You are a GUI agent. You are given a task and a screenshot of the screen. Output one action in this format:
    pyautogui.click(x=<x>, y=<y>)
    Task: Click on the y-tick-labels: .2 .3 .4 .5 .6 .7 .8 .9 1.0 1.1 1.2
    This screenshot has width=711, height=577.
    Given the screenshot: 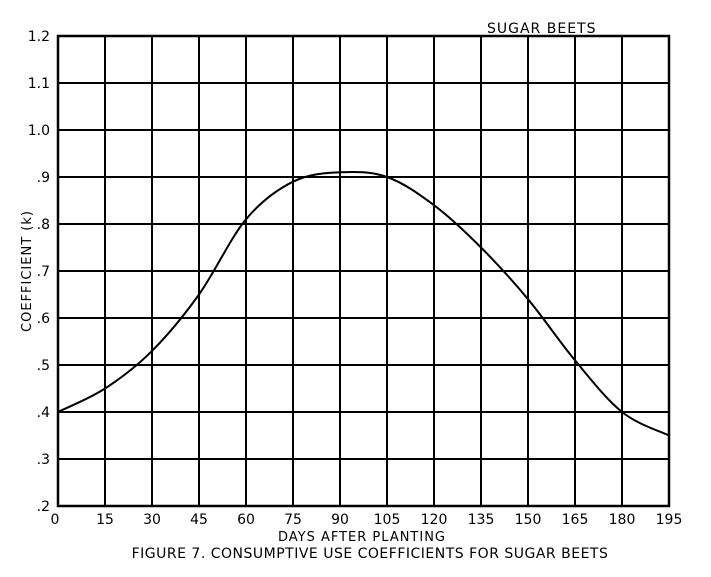 What is the action you would take?
    pyautogui.click(x=39, y=272)
    